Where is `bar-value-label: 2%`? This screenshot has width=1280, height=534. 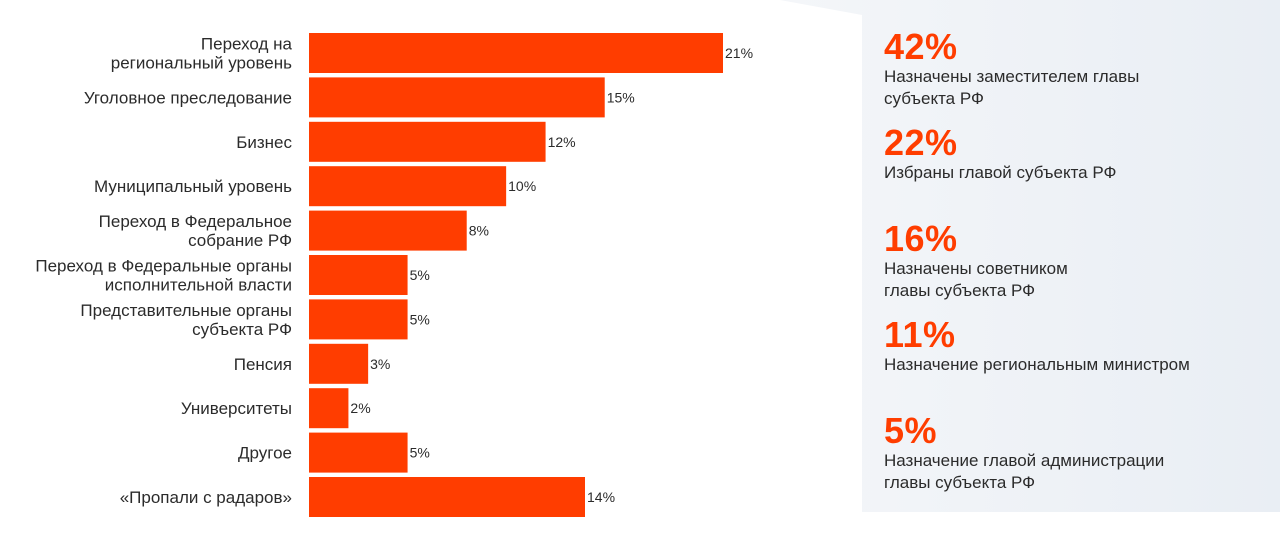 bar-value-label: 2% is located at coordinates (360, 408).